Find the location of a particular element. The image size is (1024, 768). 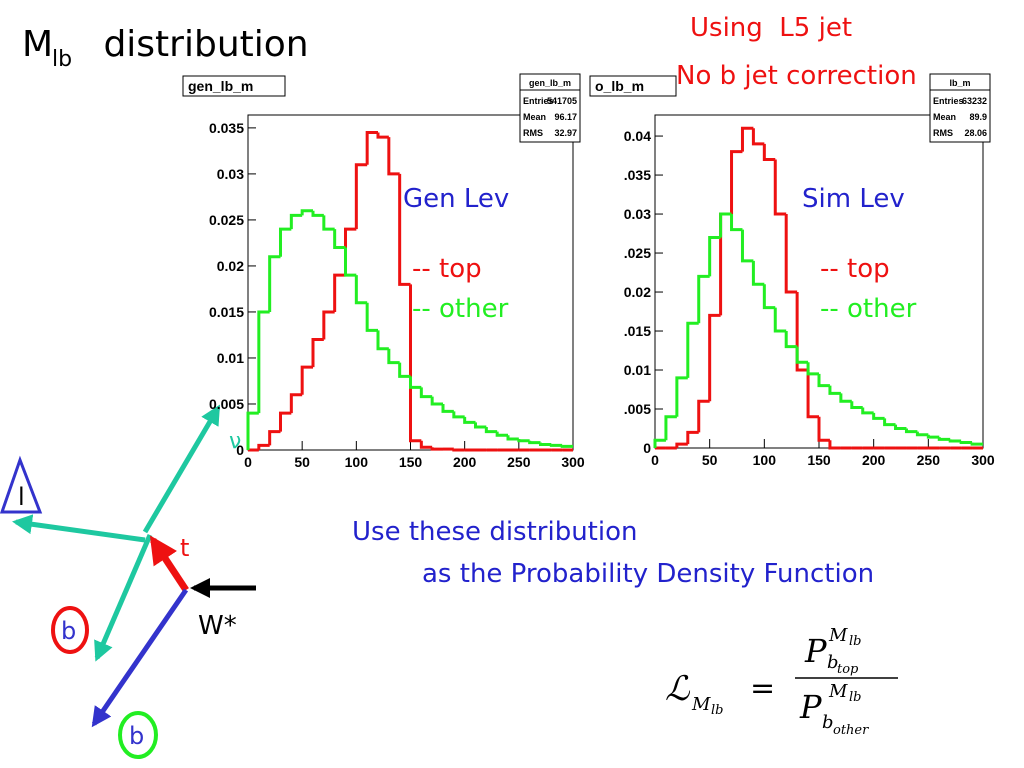

stats-value: 32.97 is located at coordinates (565, 133).